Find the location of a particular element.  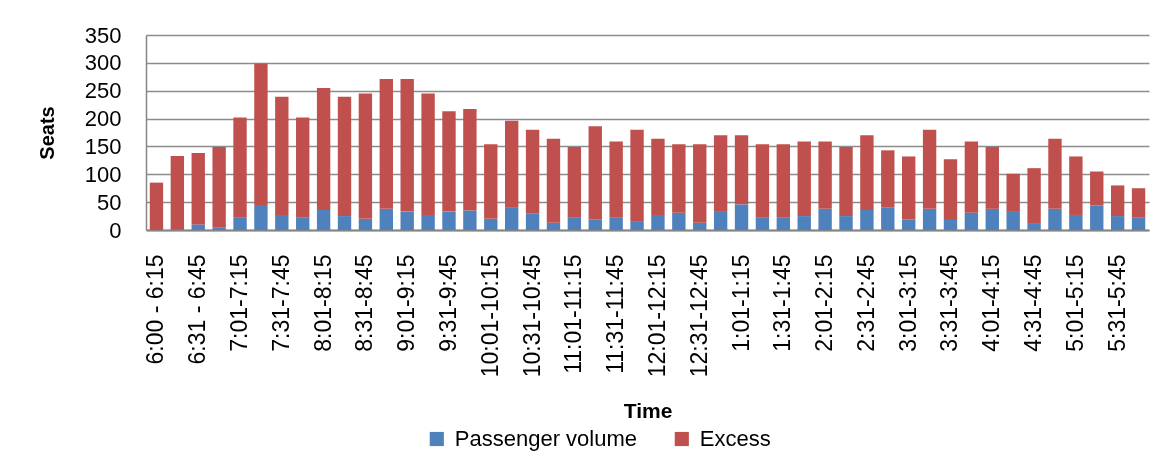

x-tick-label: 7:01-7:15 is located at coordinates (239, 303).